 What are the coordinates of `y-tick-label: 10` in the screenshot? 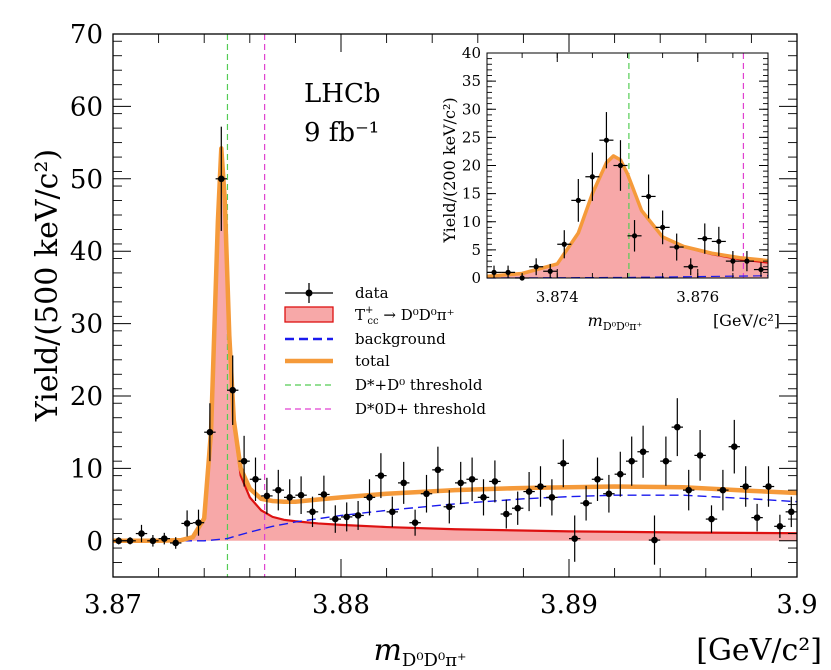 It's located at (86, 469).